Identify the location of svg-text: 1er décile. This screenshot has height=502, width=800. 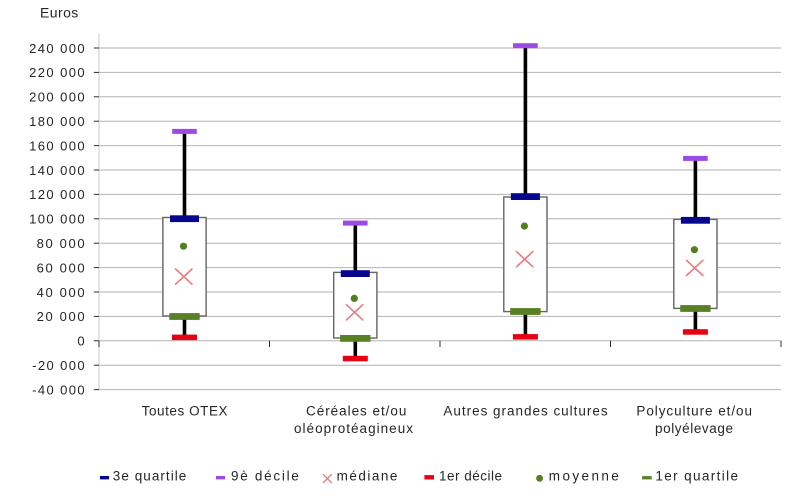
(470, 476).